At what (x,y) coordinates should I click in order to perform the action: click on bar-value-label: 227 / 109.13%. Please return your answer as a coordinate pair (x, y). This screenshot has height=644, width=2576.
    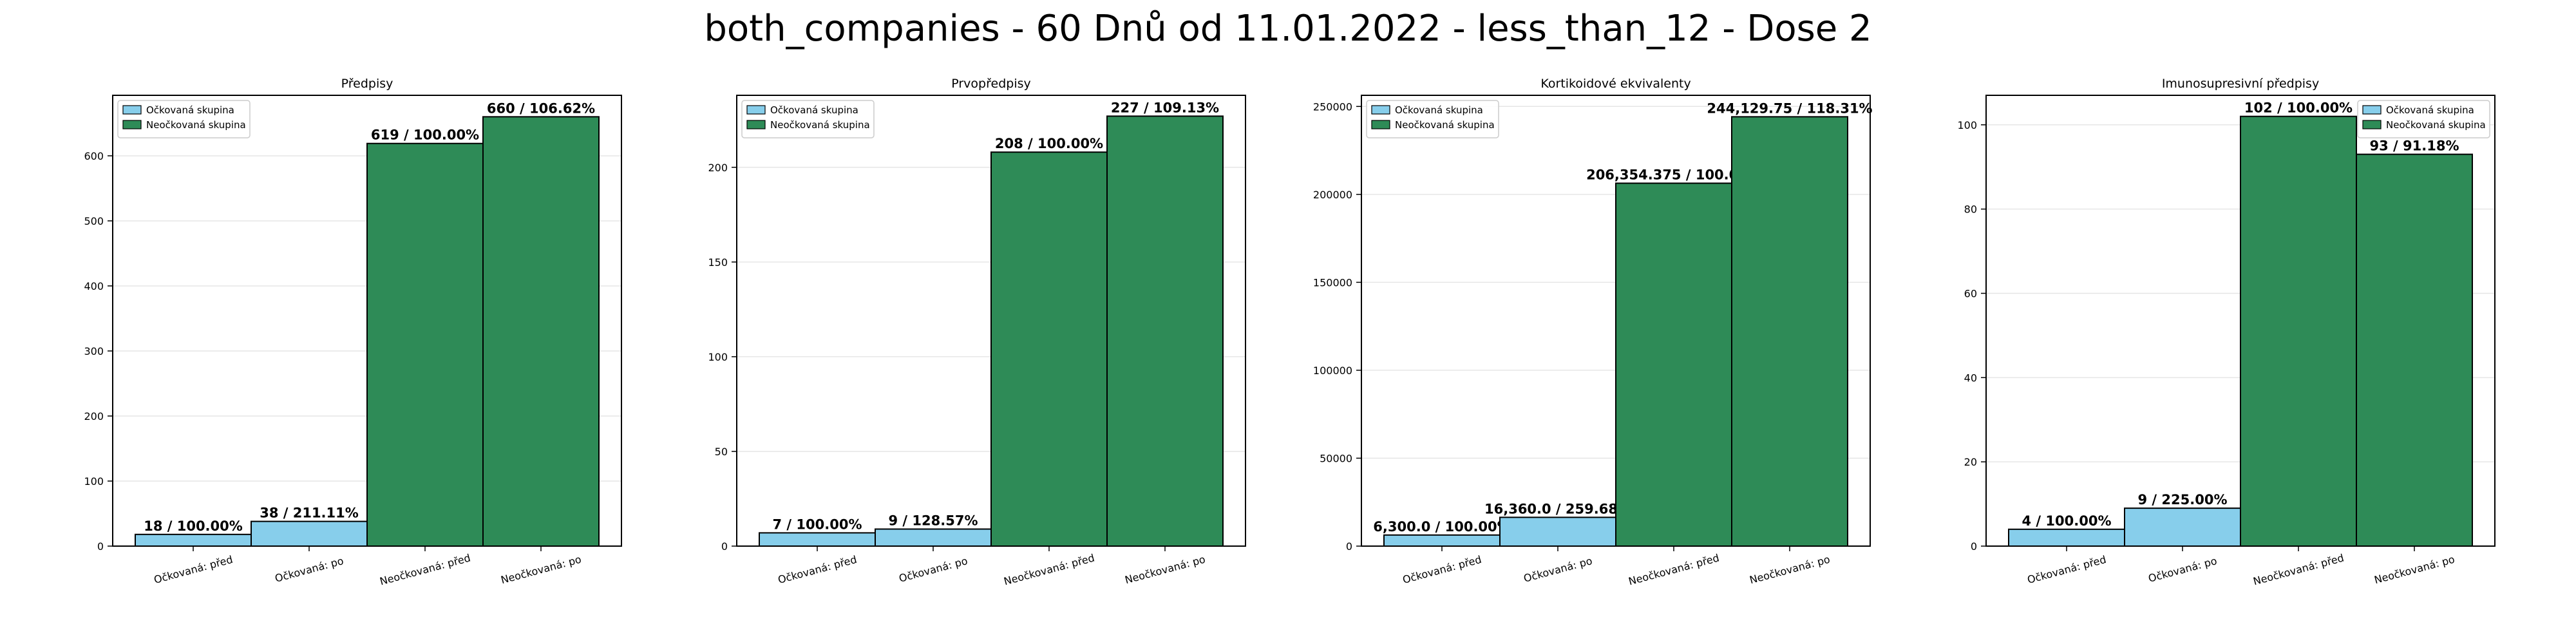
    Looking at the image, I should click on (1165, 108).